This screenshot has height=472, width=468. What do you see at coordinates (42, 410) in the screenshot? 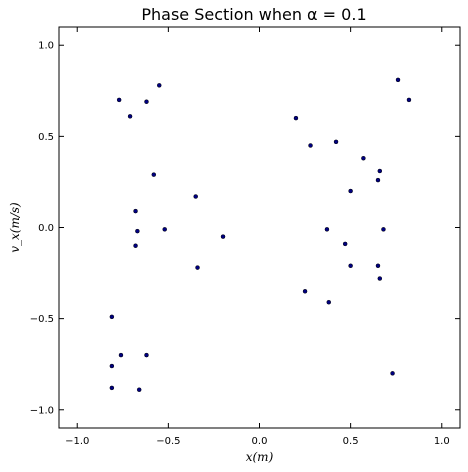
I see `y-tick-label: −1.0` at bounding box center [42, 410].